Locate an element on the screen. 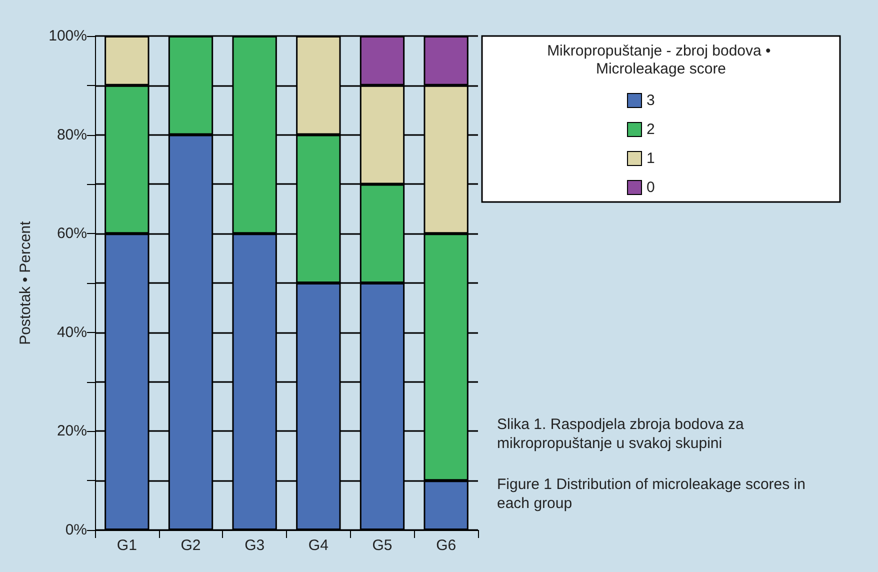 The height and width of the screenshot is (572, 878). legend-title: Mikropropuštanje - zbroj bodova • Microleakage score is located at coordinates (661, 60).